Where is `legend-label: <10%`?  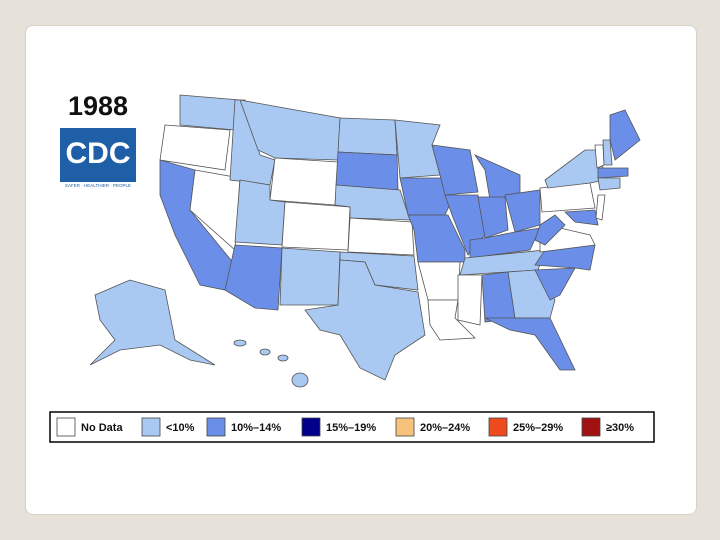
legend-label: <10% is located at coordinates (180, 428).